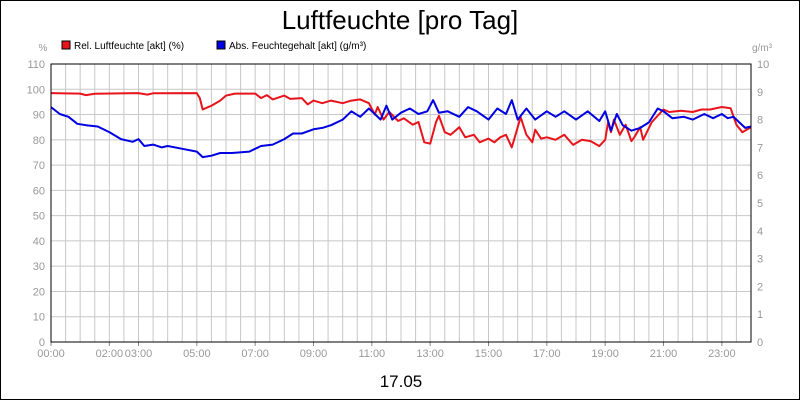 This screenshot has height=404, width=800. What do you see at coordinates (760, 343) in the screenshot?
I see `y-right-tick-label: 0` at bounding box center [760, 343].